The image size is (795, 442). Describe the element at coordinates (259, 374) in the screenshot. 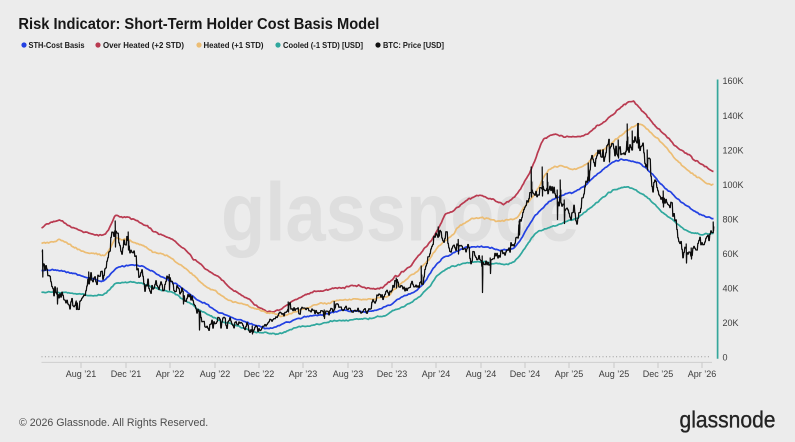

I see `svg-text: Dec ’22` at that location.